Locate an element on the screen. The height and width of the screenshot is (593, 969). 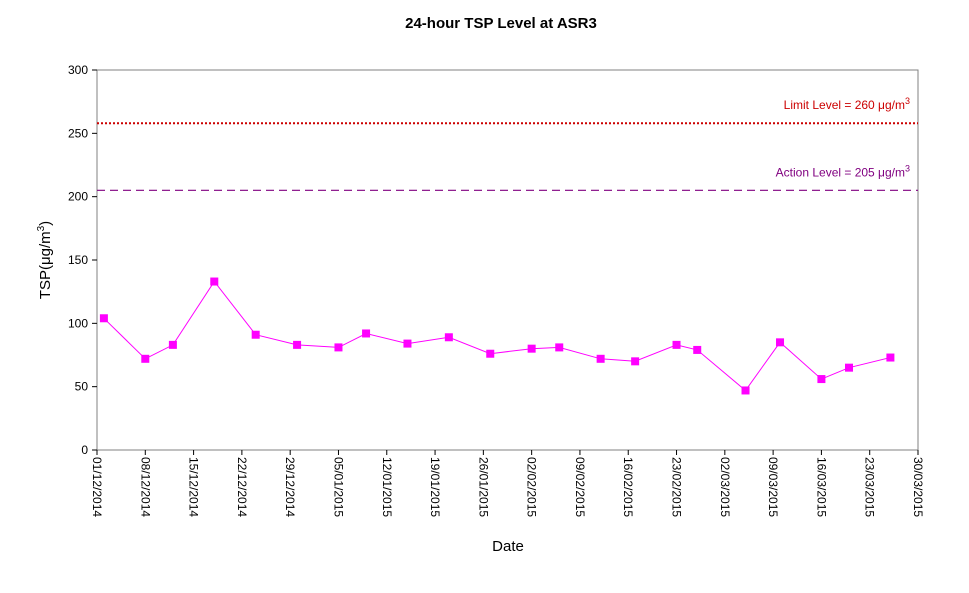
x-tick-label: 26/01/2015 is located at coordinates (483, 487).